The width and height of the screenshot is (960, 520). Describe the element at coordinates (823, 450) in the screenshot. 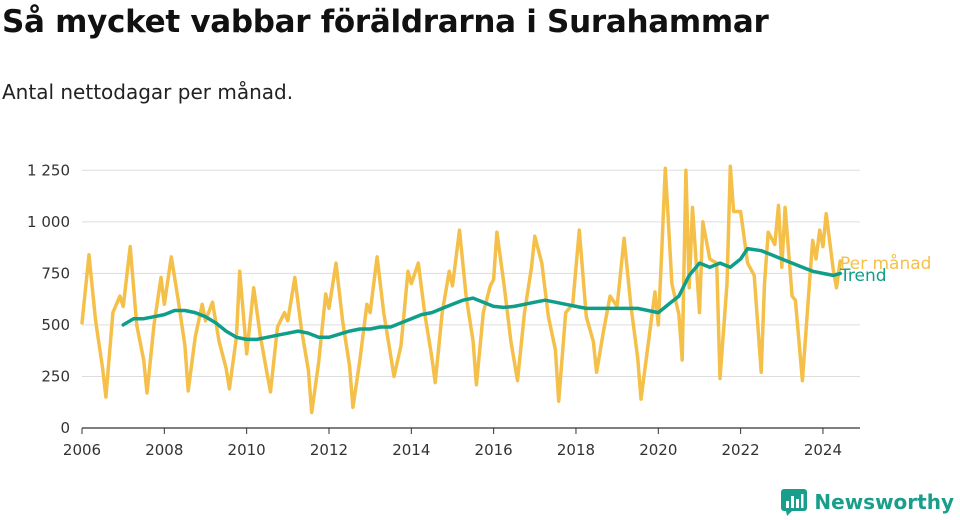

I see `x-tick-label: 2024` at that location.